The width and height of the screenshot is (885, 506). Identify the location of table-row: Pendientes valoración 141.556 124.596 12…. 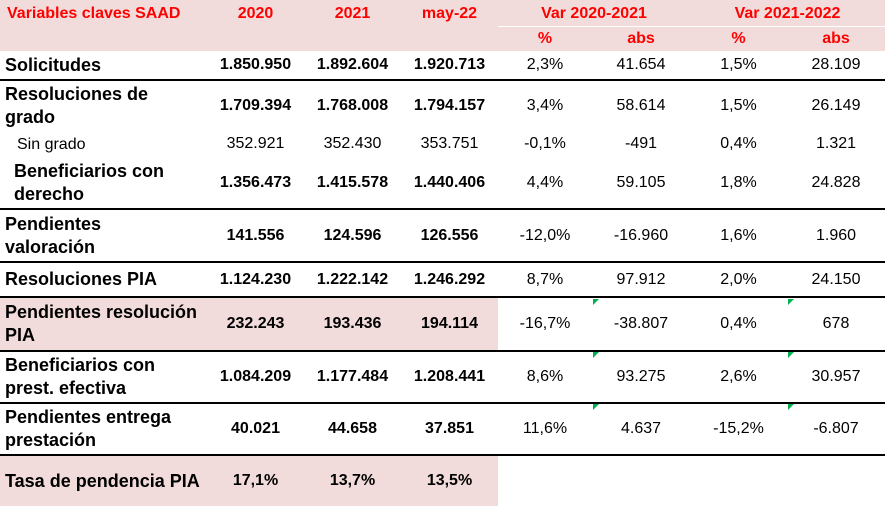
(442, 235).